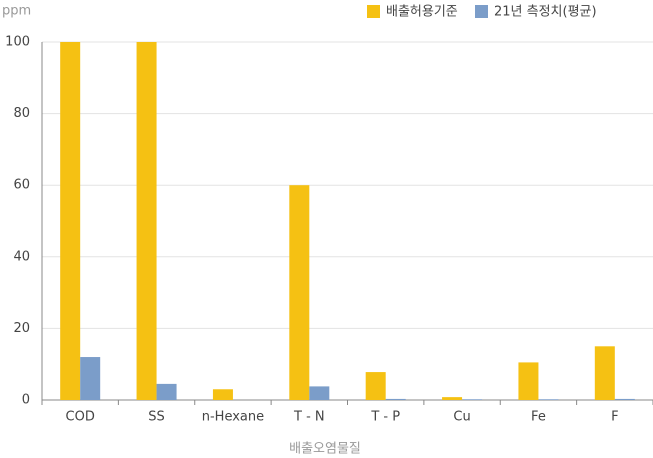  What do you see at coordinates (614, 417) in the screenshot?
I see `x-tick-label: F` at bounding box center [614, 417].